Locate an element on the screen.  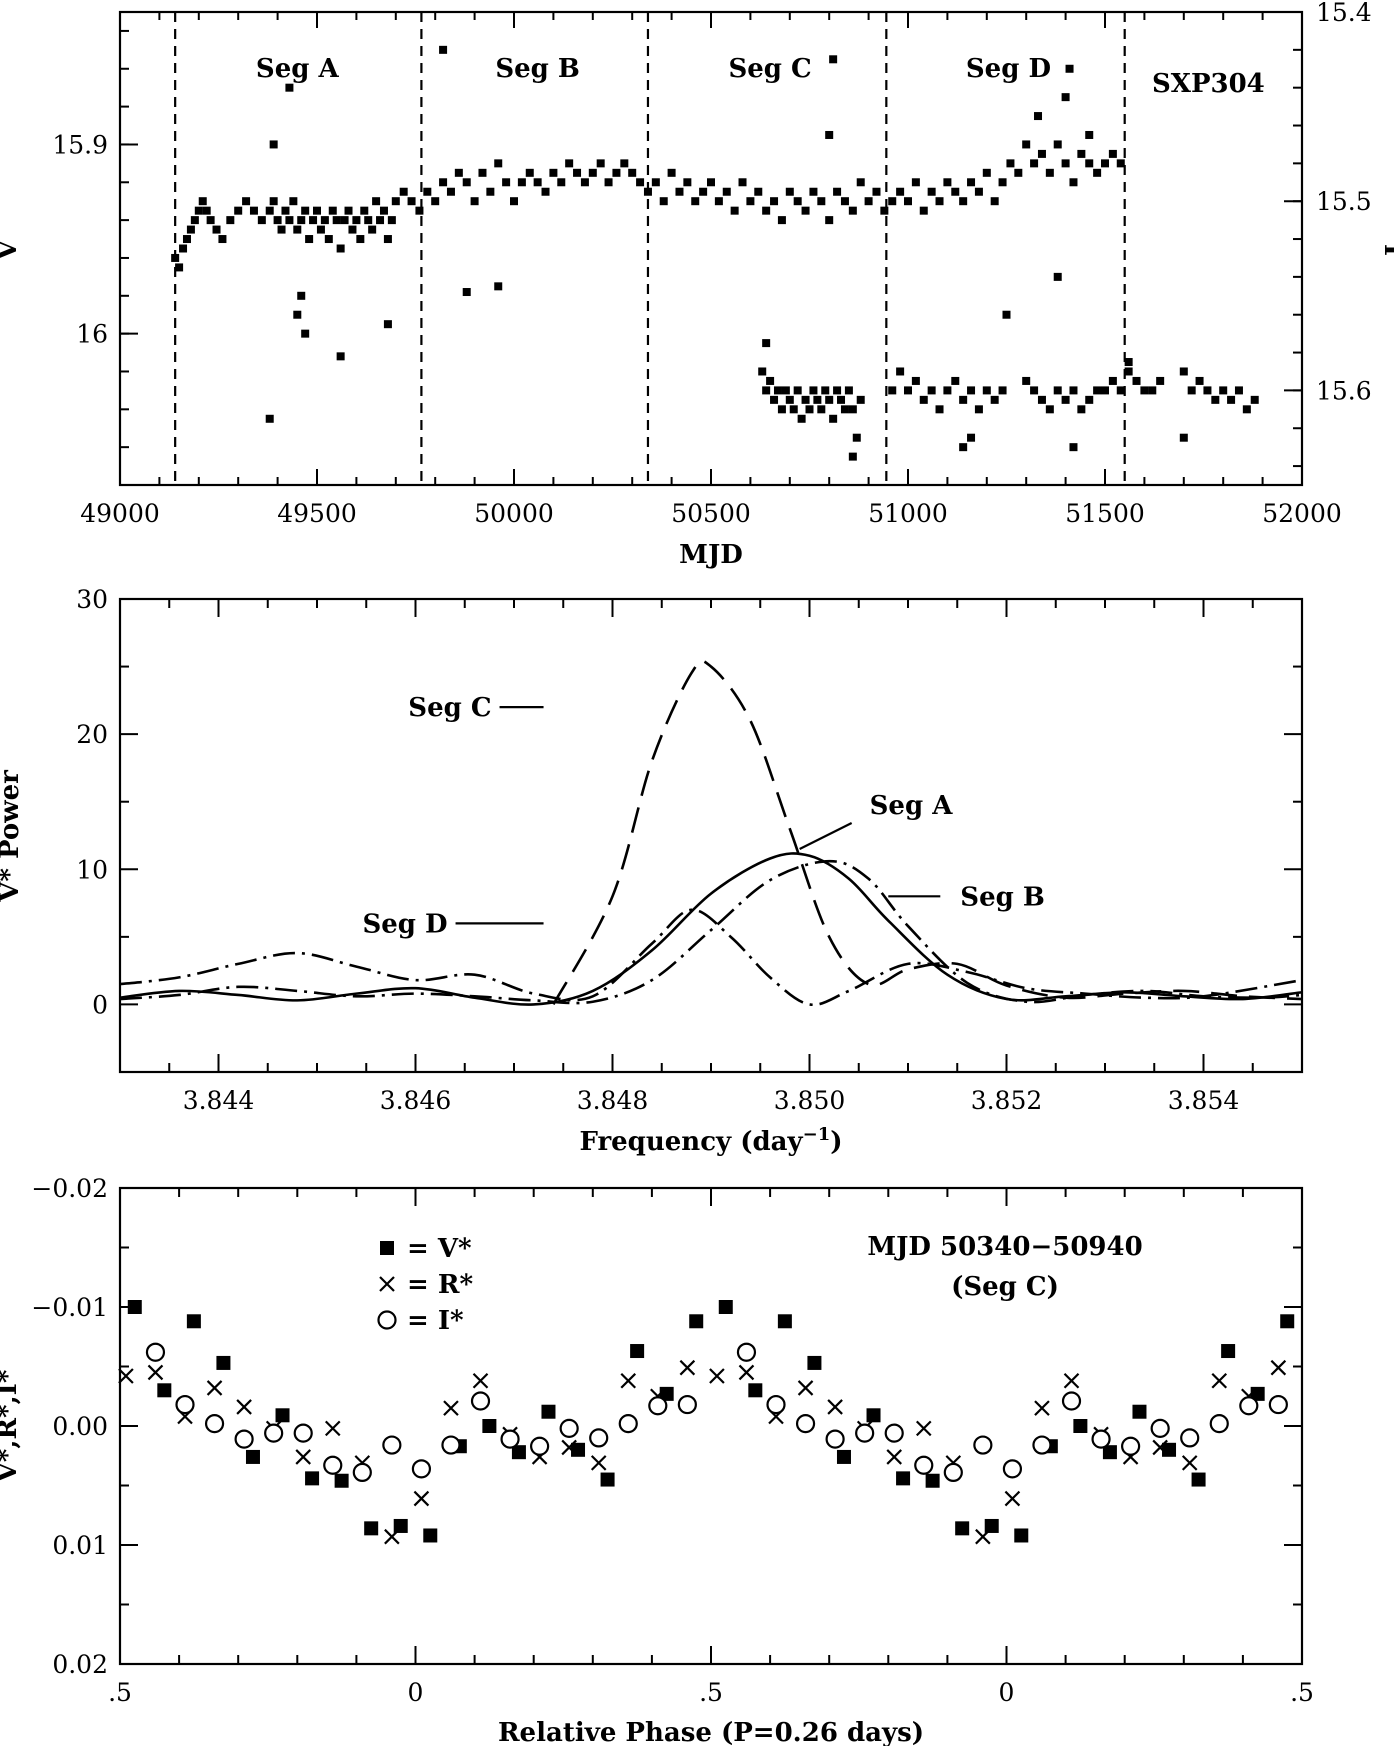
y-tick-label: −0.02 is located at coordinates (69, 1188).